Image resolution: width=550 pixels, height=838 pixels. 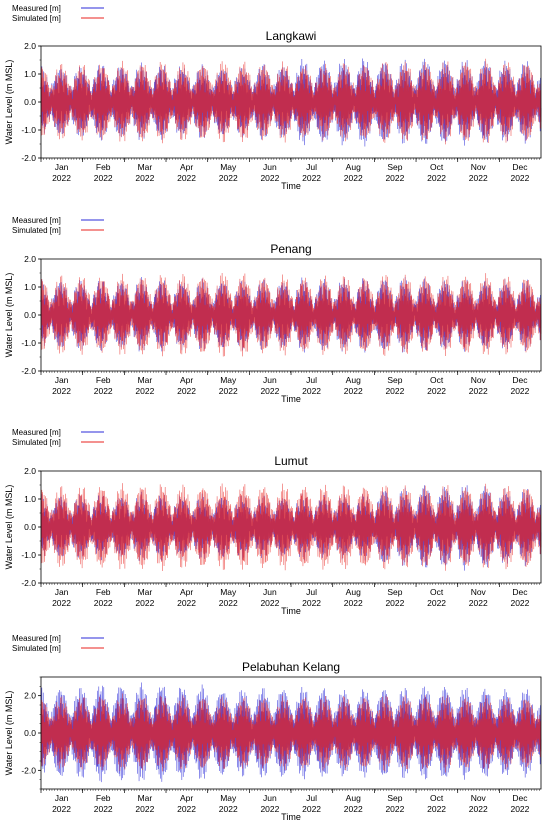 I want to click on chart-title: Penang, so click(x=290, y=249).